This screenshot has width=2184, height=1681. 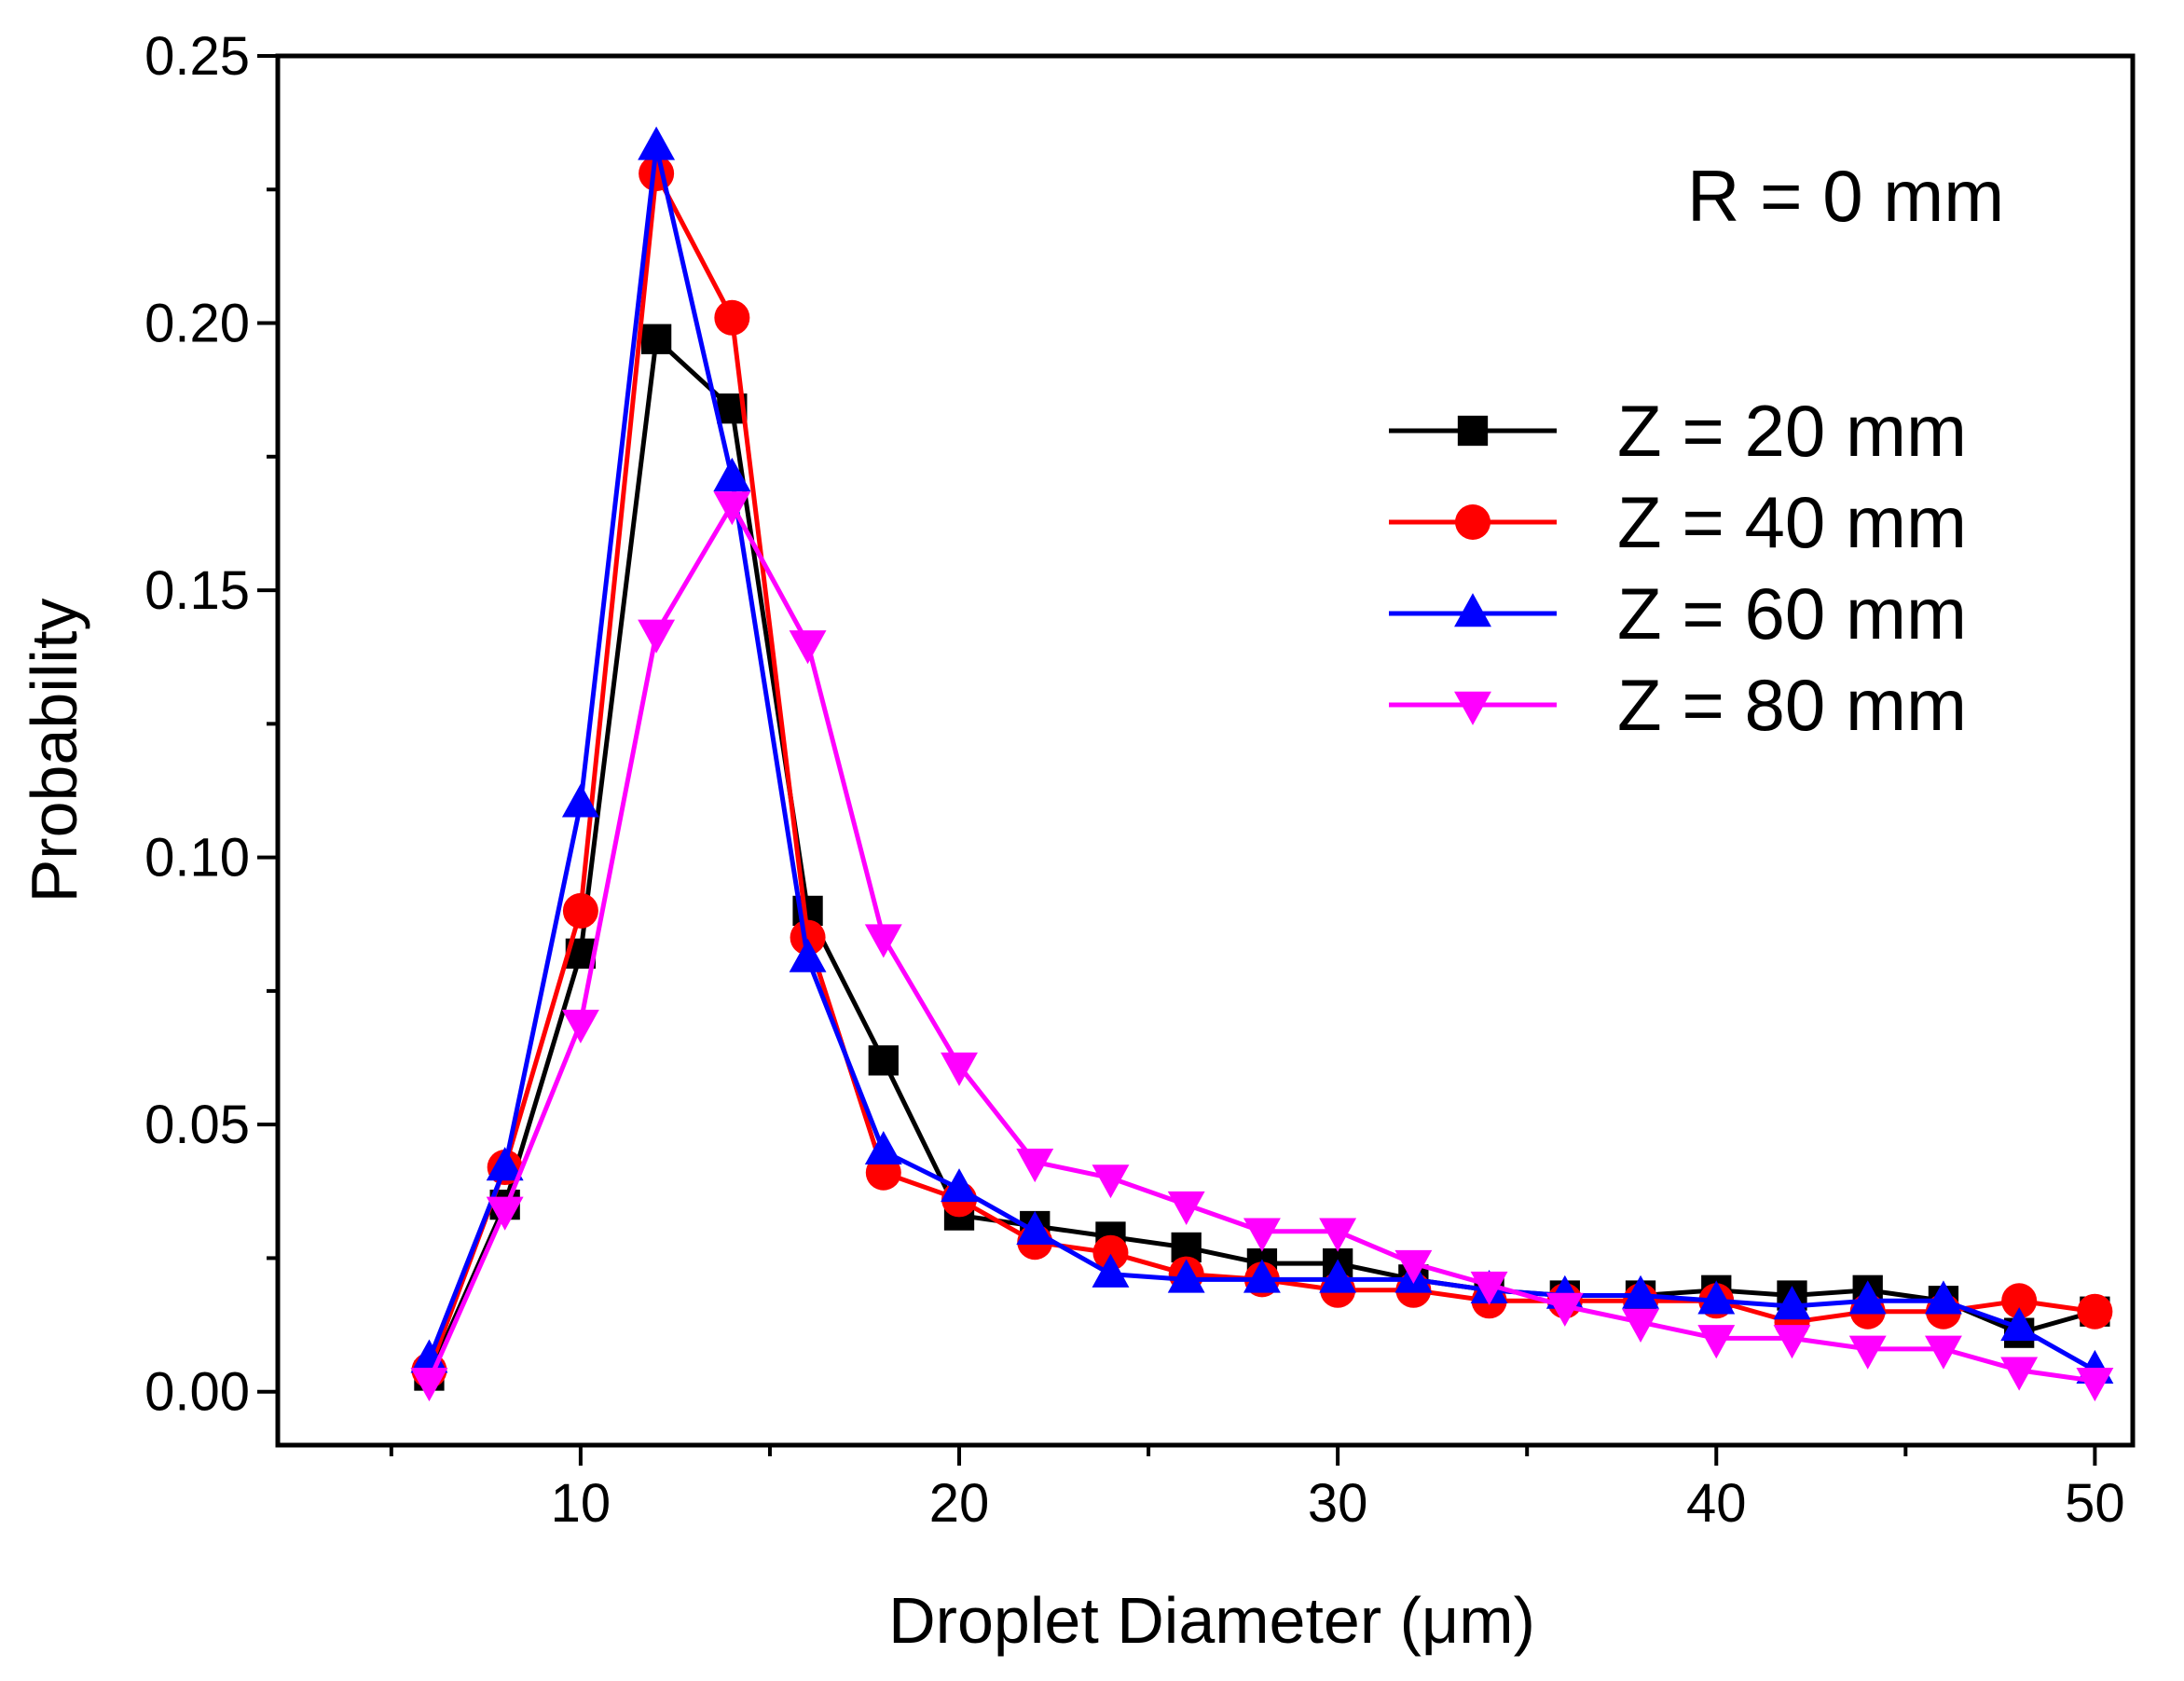 What do you see at coordinates (197, 858) in the screenshot?
I see `y-tick-label: 0.10` at bounding box center [197, 858].